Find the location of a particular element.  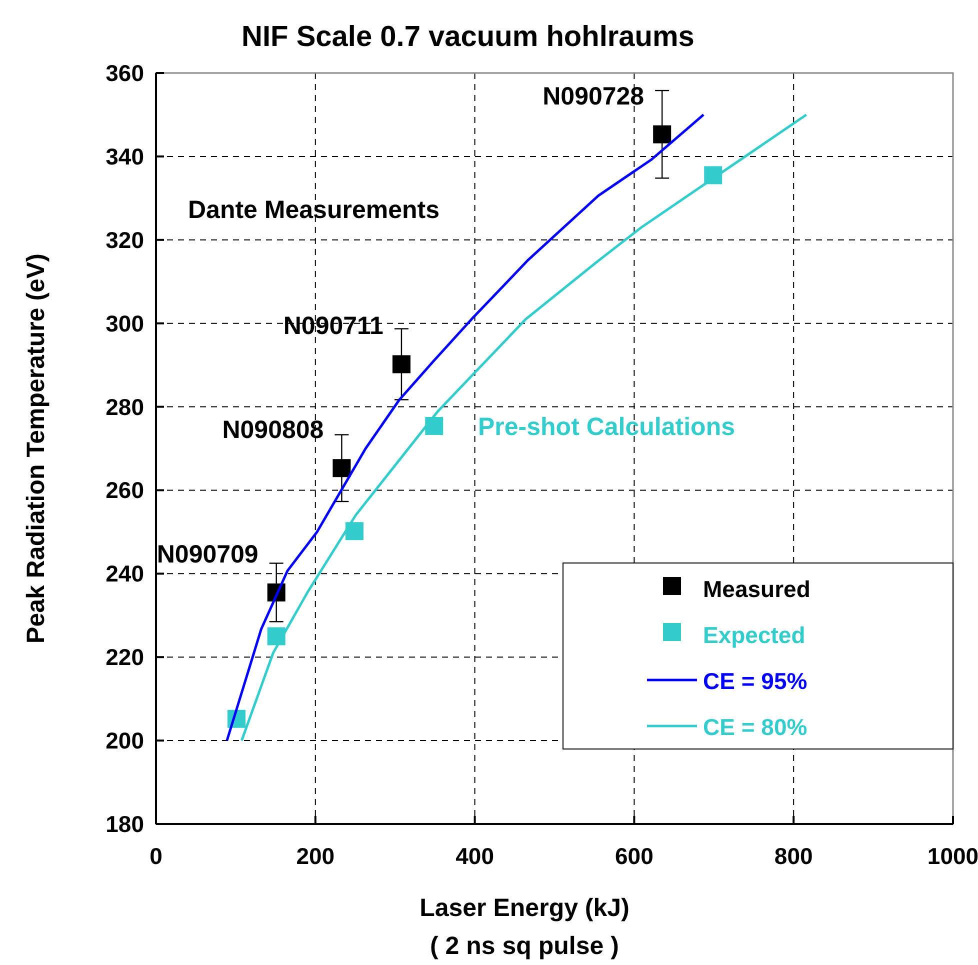

x-tick-label: 400 is located at coordinates (475, 856).